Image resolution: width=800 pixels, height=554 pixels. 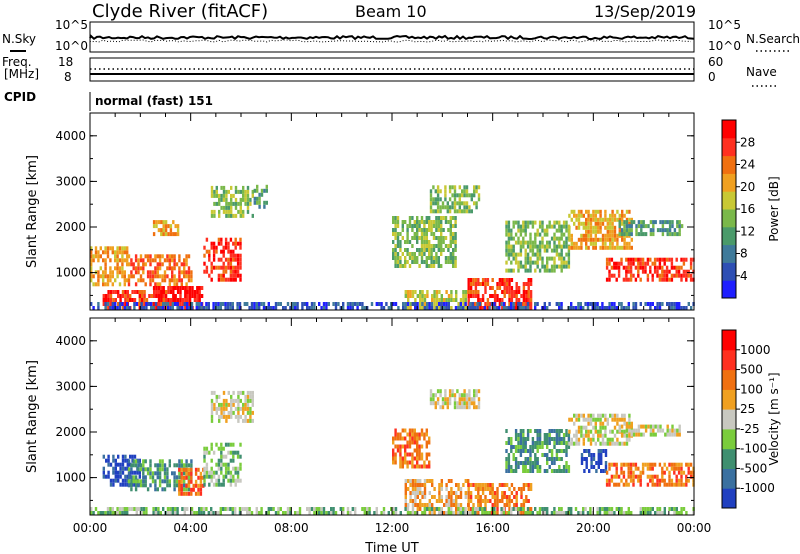 I want to click on colorbar-tick: 25, so click(x=747, y=409).